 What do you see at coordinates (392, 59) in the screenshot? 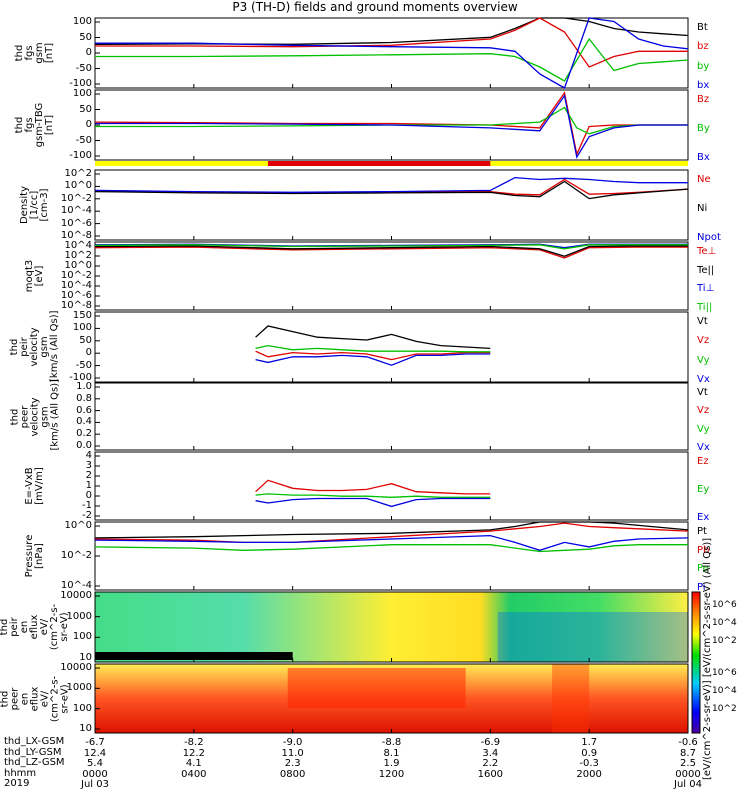
I see `series-by` at bounding box center [392, 59].